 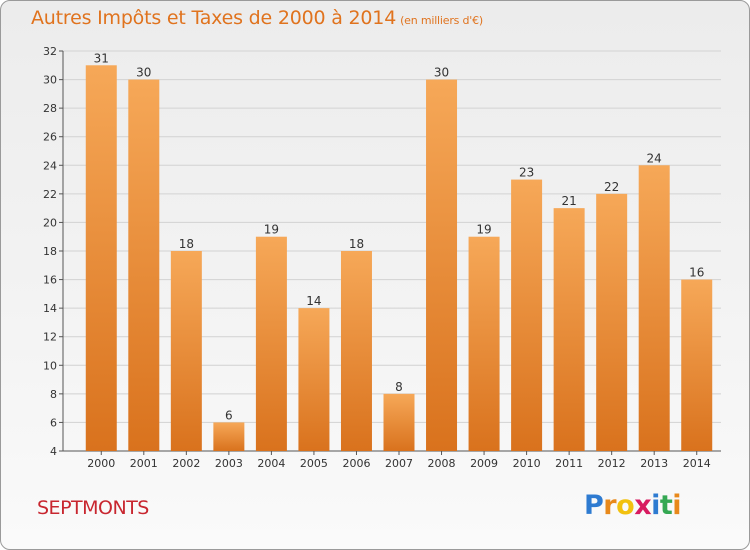 I want to click on y-tick-label: 24, so click(x=50, y=165).